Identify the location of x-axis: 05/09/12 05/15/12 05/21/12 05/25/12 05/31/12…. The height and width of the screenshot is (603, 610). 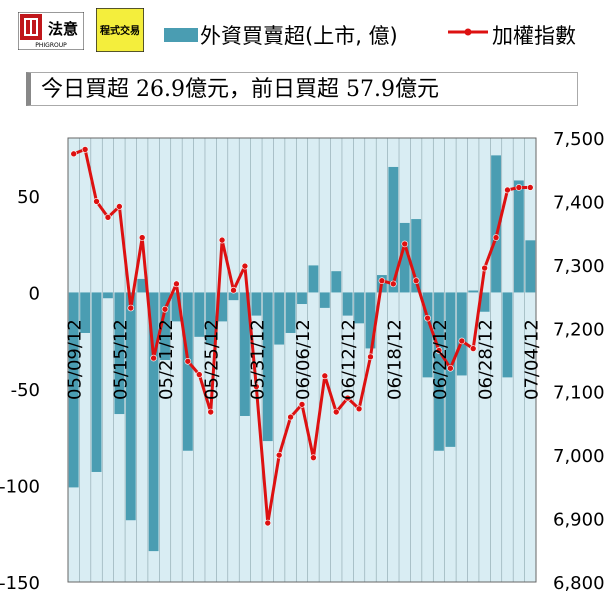
(304, 359).